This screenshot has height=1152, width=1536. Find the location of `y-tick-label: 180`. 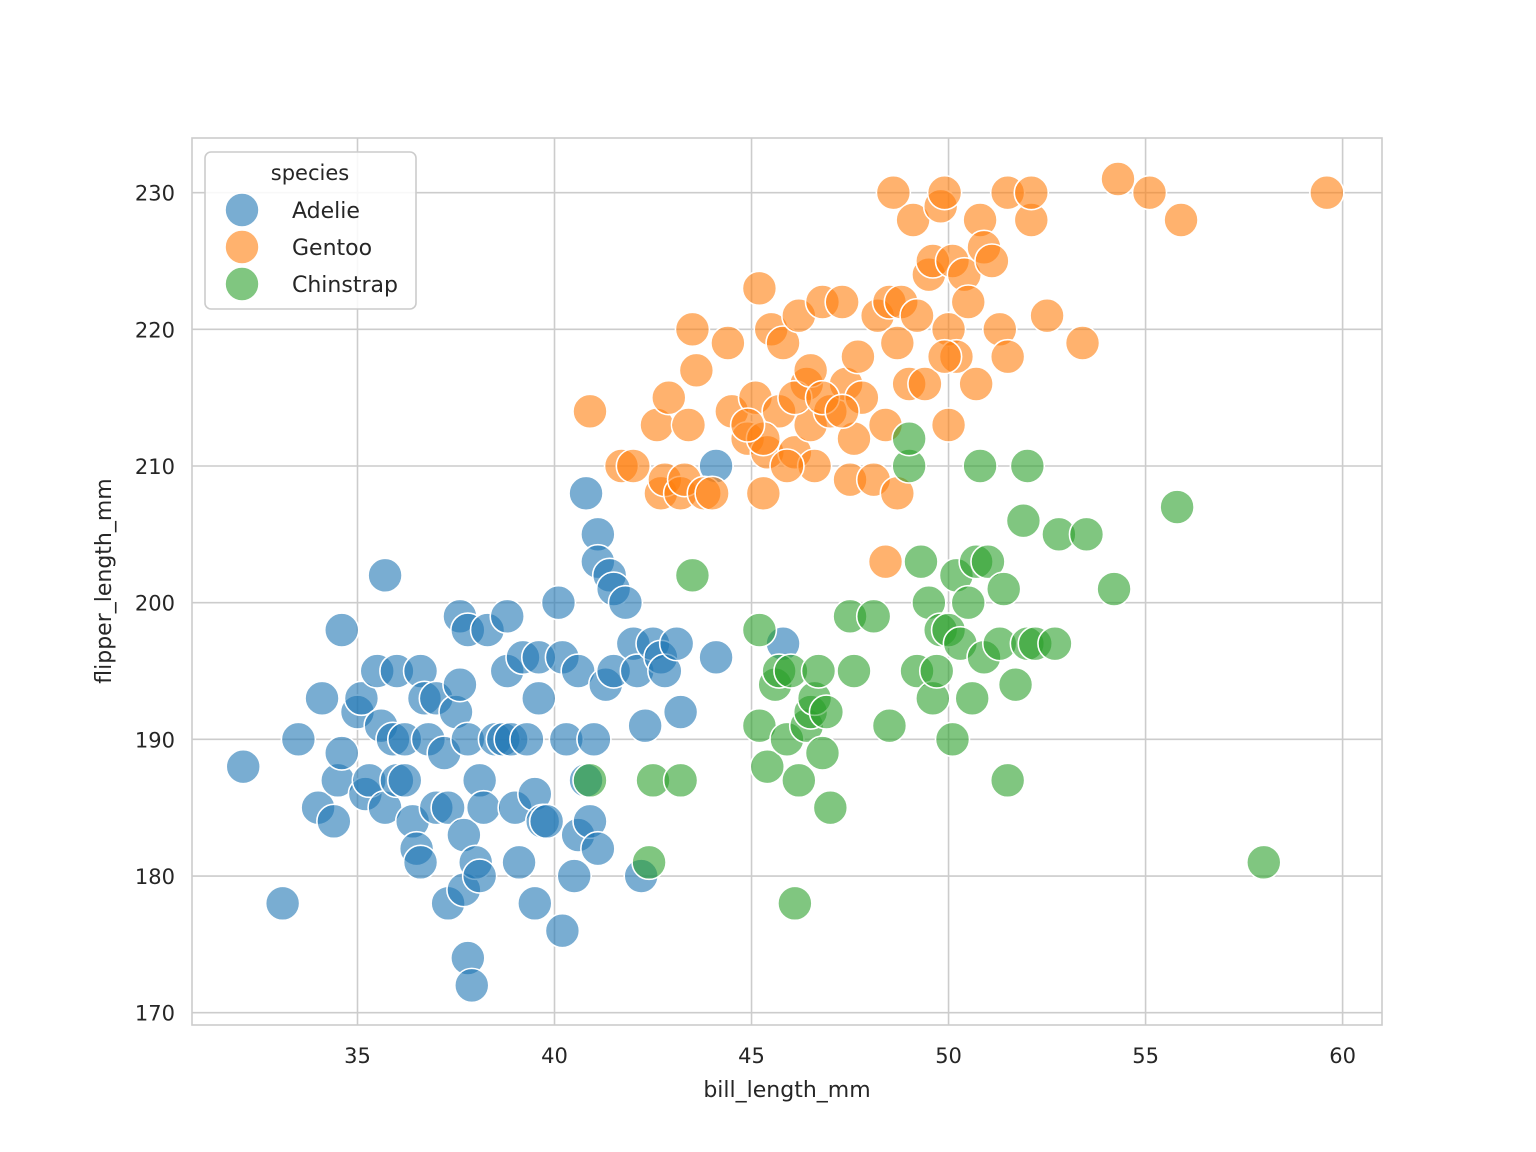

y-tick-label: 180 is located at coordinates (155, 877).